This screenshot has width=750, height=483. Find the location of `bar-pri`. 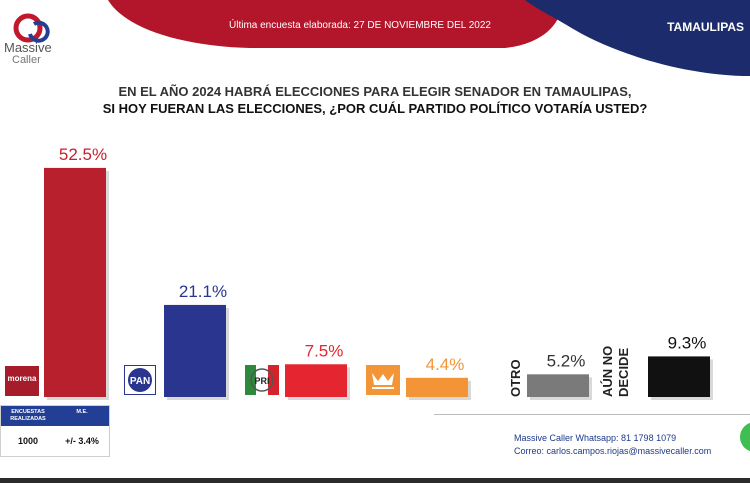

bar-pri is located at coordinates (316, 380).